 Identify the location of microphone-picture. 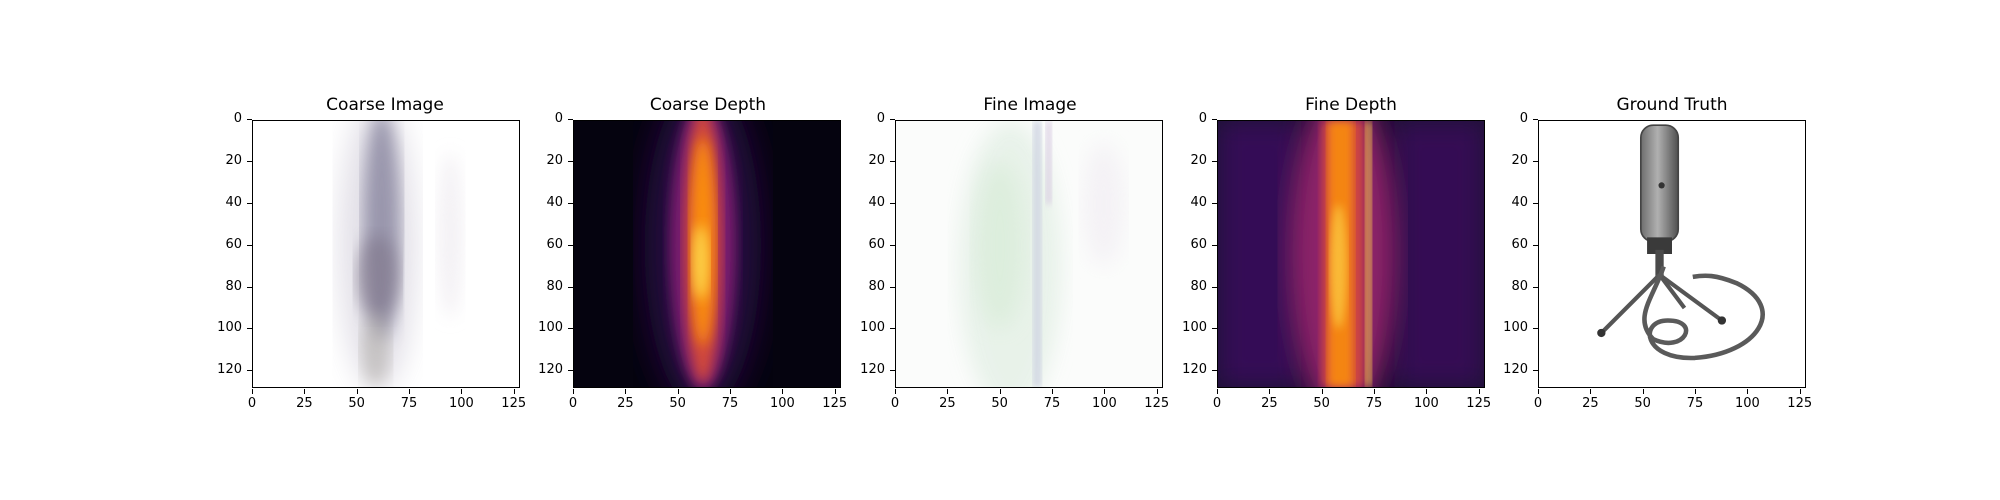
(1672, 254).